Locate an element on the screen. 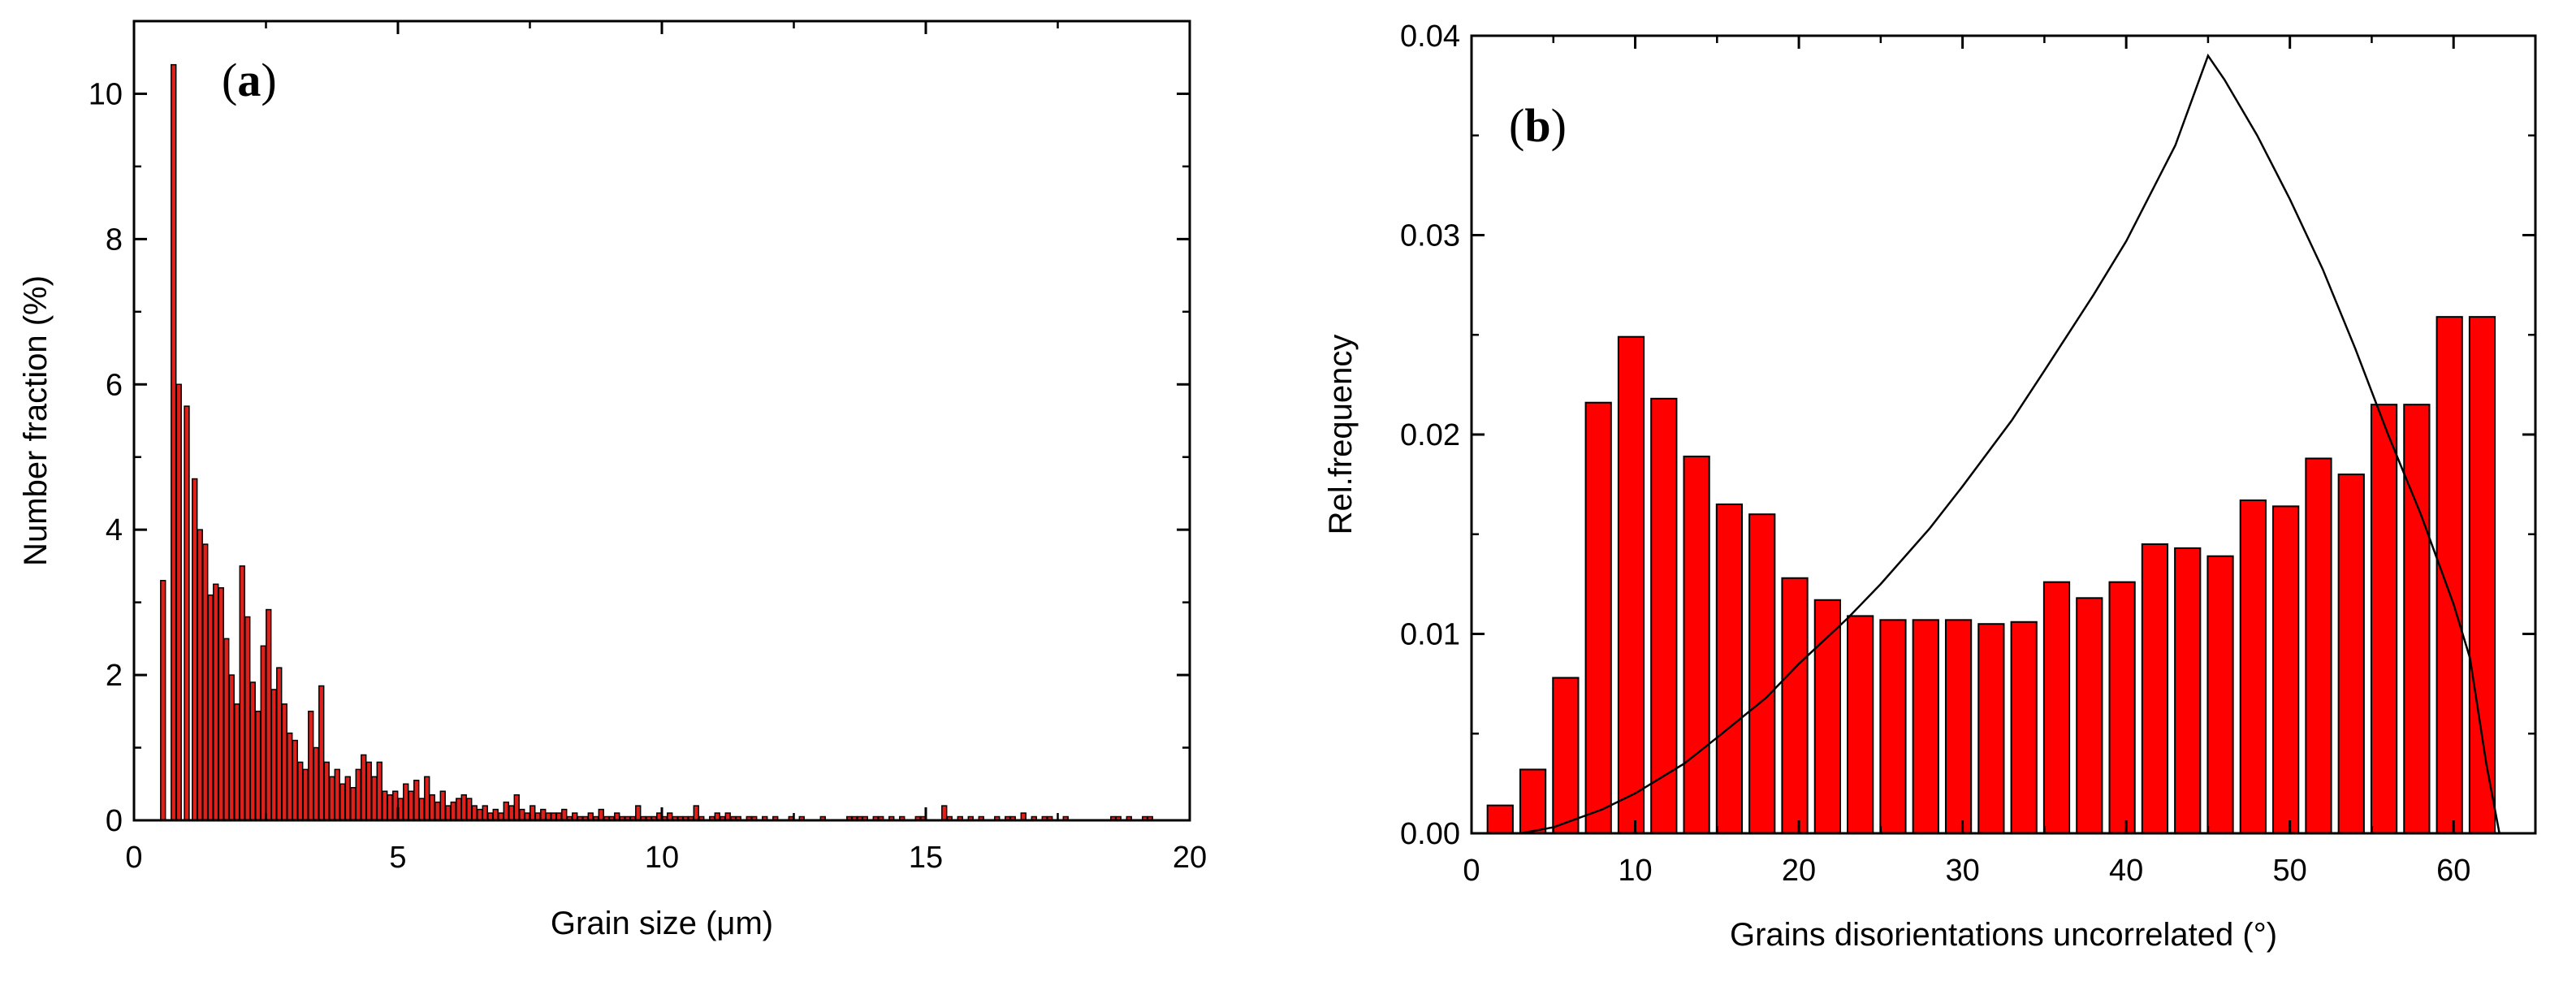 The height and width of the screenshot is (986, 2576). panel-b-x-axis-title: Grains disorientations uncorrelated (°) is located at coordinates (2003, 935).